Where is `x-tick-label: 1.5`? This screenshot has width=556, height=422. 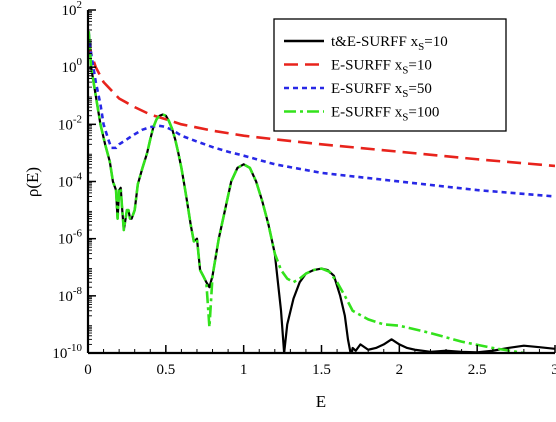 x-tick-label: 1.5 is located at coordinates (321, 370).